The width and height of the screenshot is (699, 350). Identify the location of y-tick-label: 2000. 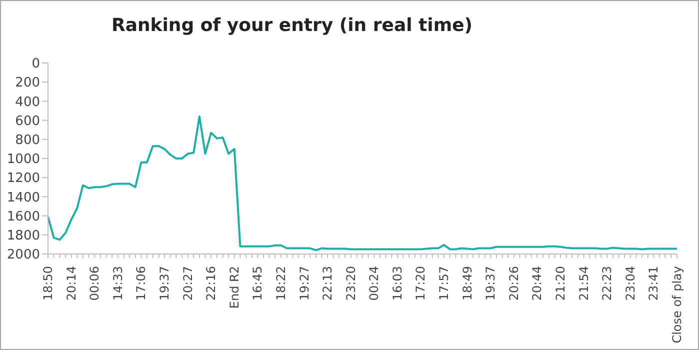
(23, 255).